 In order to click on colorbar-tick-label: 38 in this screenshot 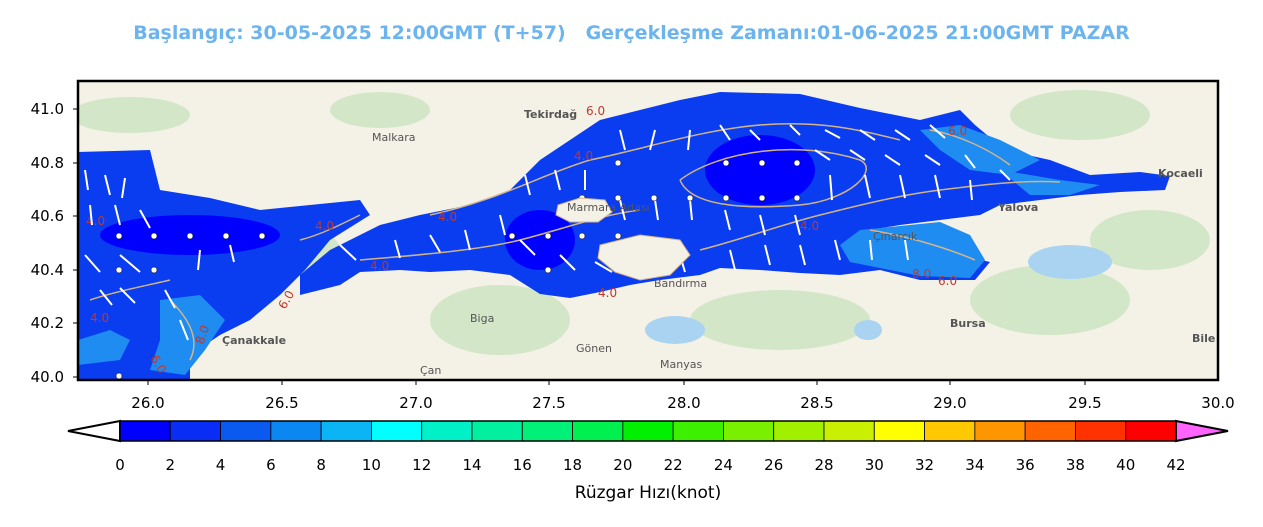, I will do `click(1075, 465)`.